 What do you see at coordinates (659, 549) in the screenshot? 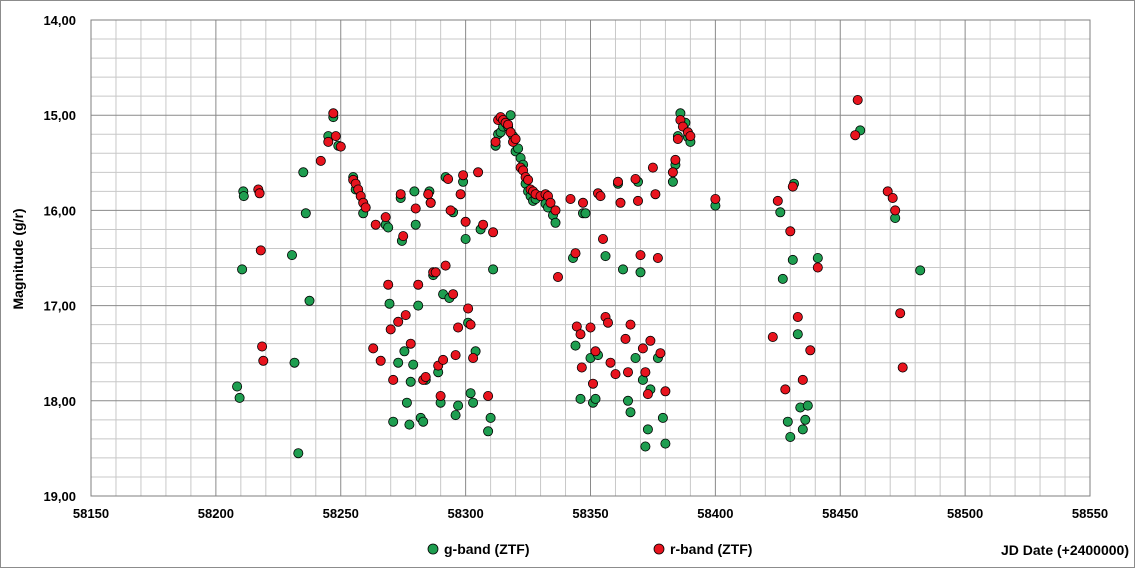
I see `legend-marker-r-band` at bounding box center [659, 549].